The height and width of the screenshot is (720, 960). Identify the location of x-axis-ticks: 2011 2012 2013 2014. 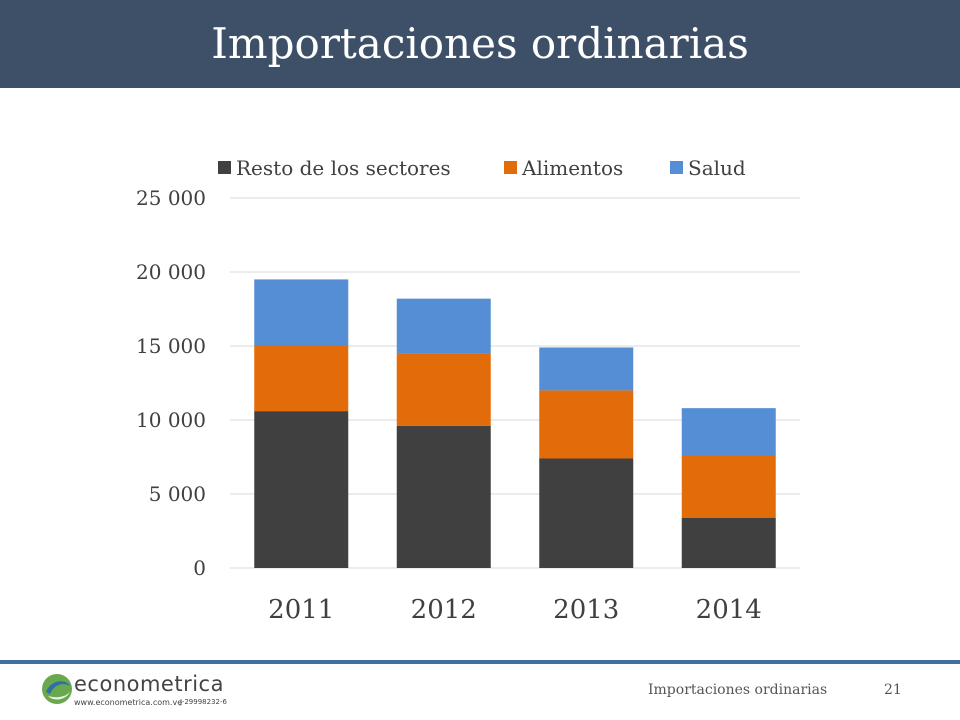
(515, 610).